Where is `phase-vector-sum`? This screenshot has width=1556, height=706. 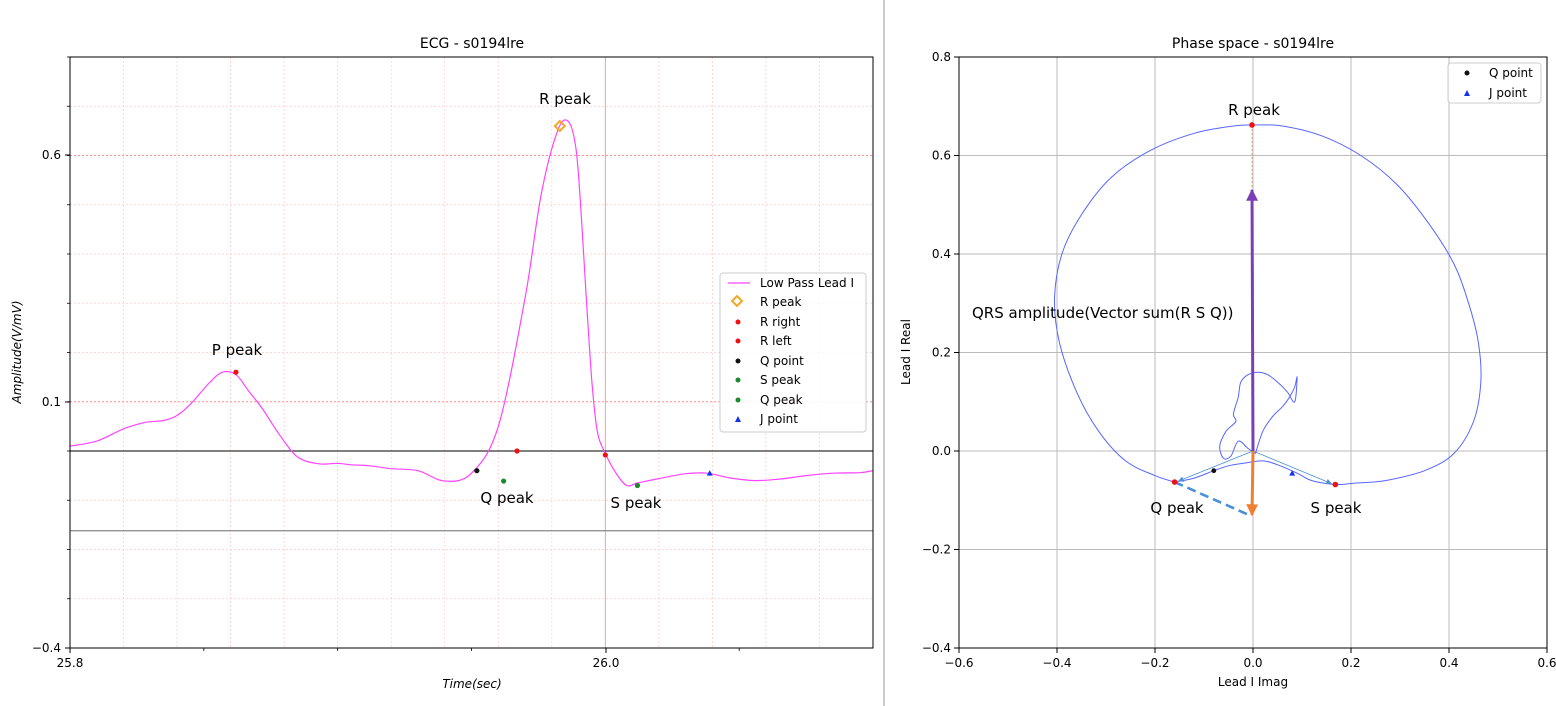
phase-vector-sum is located at coordinates (1252, 320).